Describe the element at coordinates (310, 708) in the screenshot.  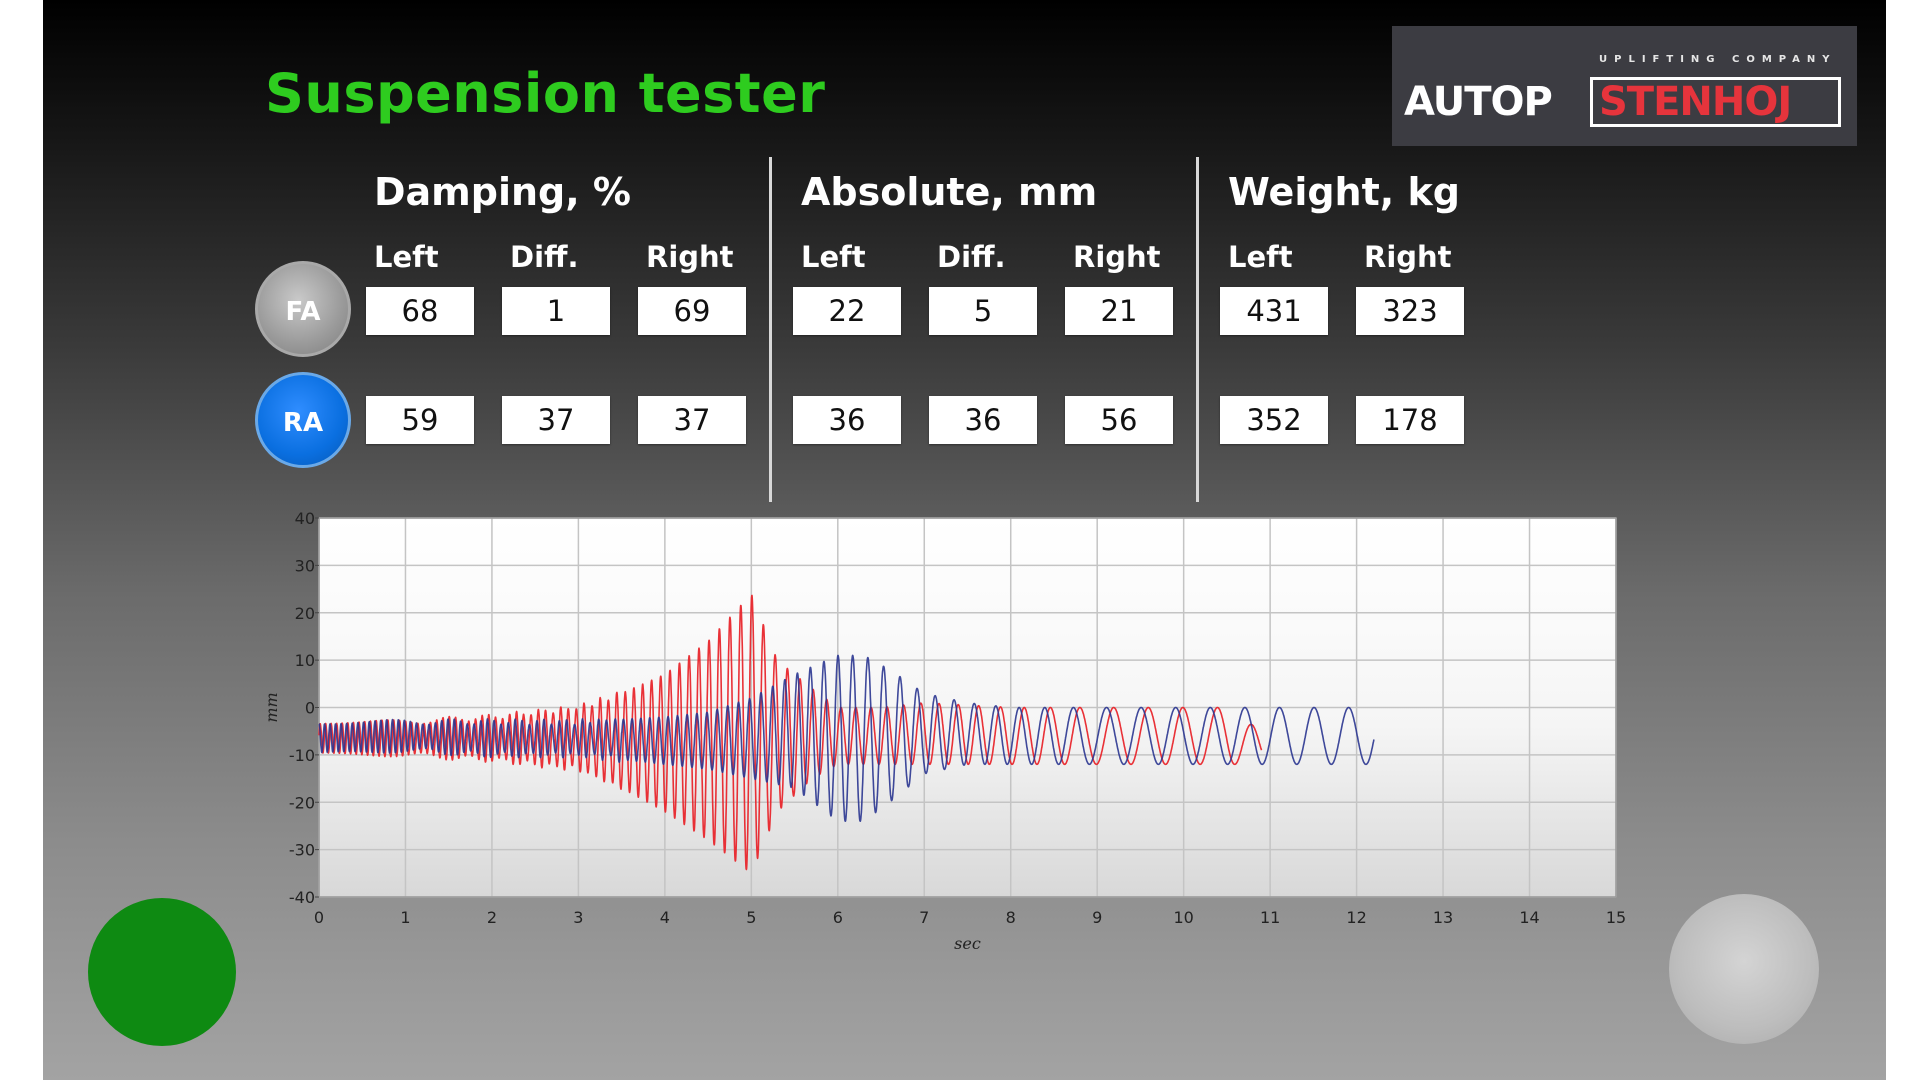
I see `y-tick-label: 0` at that location.